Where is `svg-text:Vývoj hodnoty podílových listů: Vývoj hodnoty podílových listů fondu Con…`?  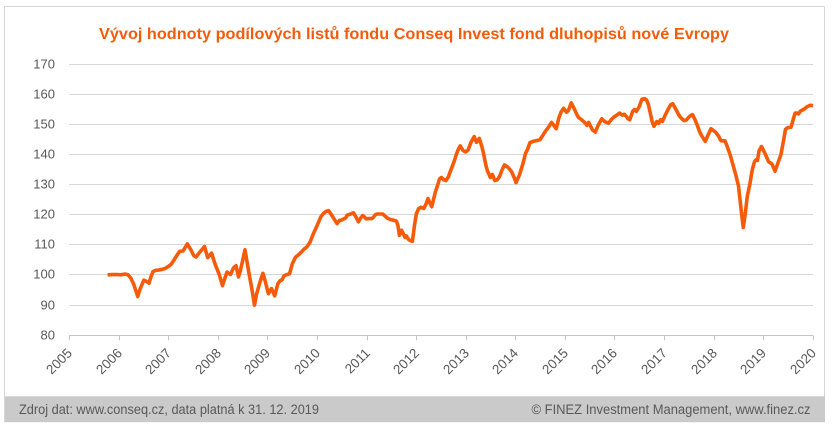 svg-text:Vývoj hodnoty podílových listů: Vývoj hodnoty podílových listů fondu Con… is located at coordinates (414, 34).